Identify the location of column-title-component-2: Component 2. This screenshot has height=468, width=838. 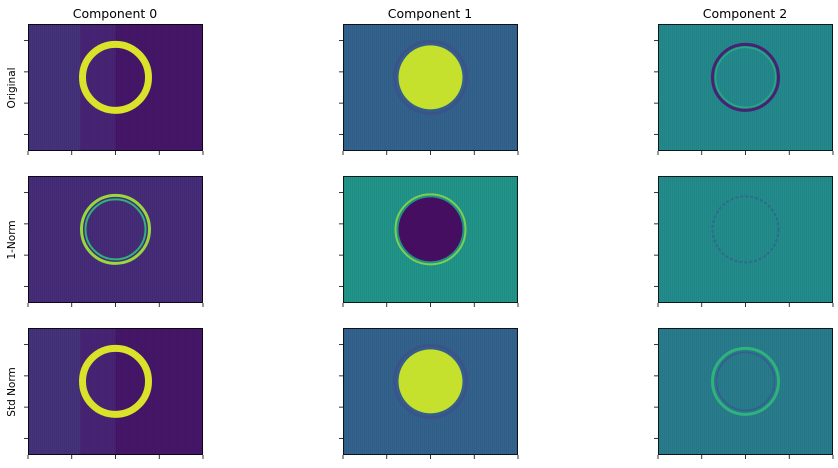
(745, 13).